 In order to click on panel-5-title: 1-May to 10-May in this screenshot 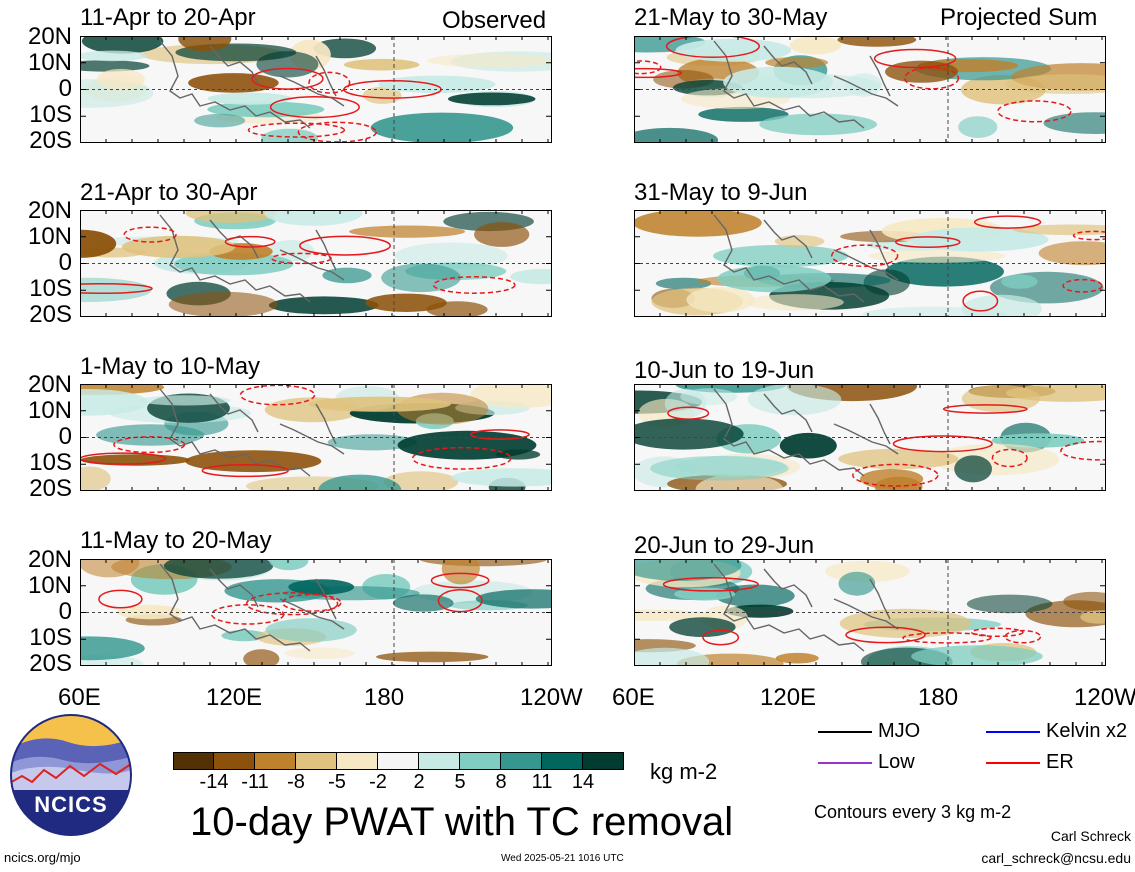, I will do `click(170, 366)`.